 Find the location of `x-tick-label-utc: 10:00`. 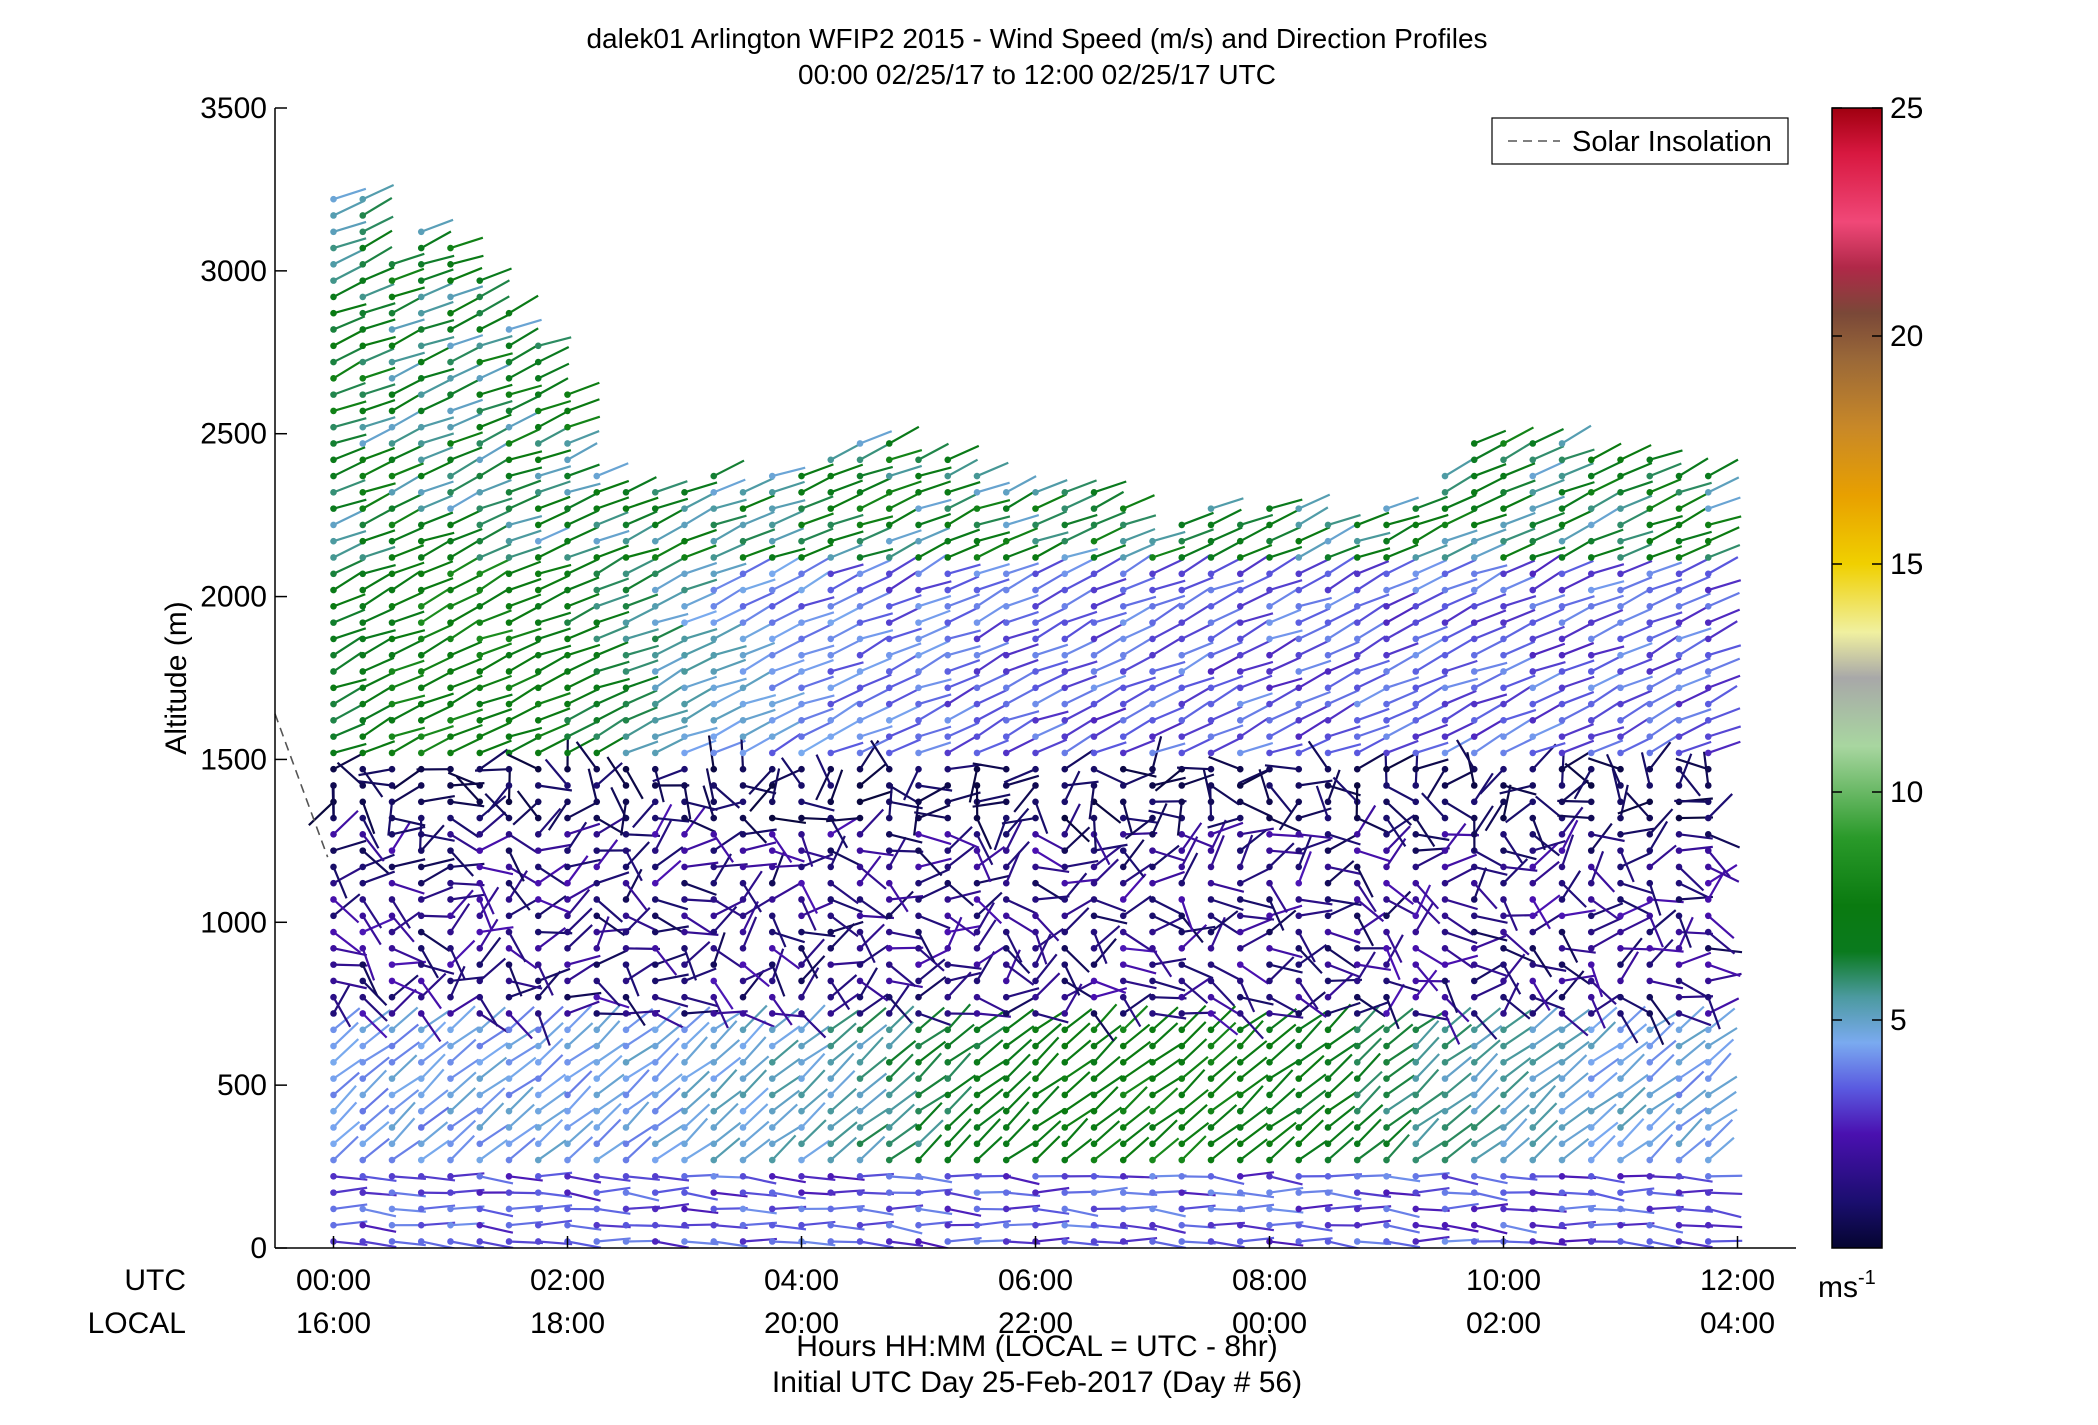

x-tick-label-utc: 10:00 is located at coordinates (1503, 1280).